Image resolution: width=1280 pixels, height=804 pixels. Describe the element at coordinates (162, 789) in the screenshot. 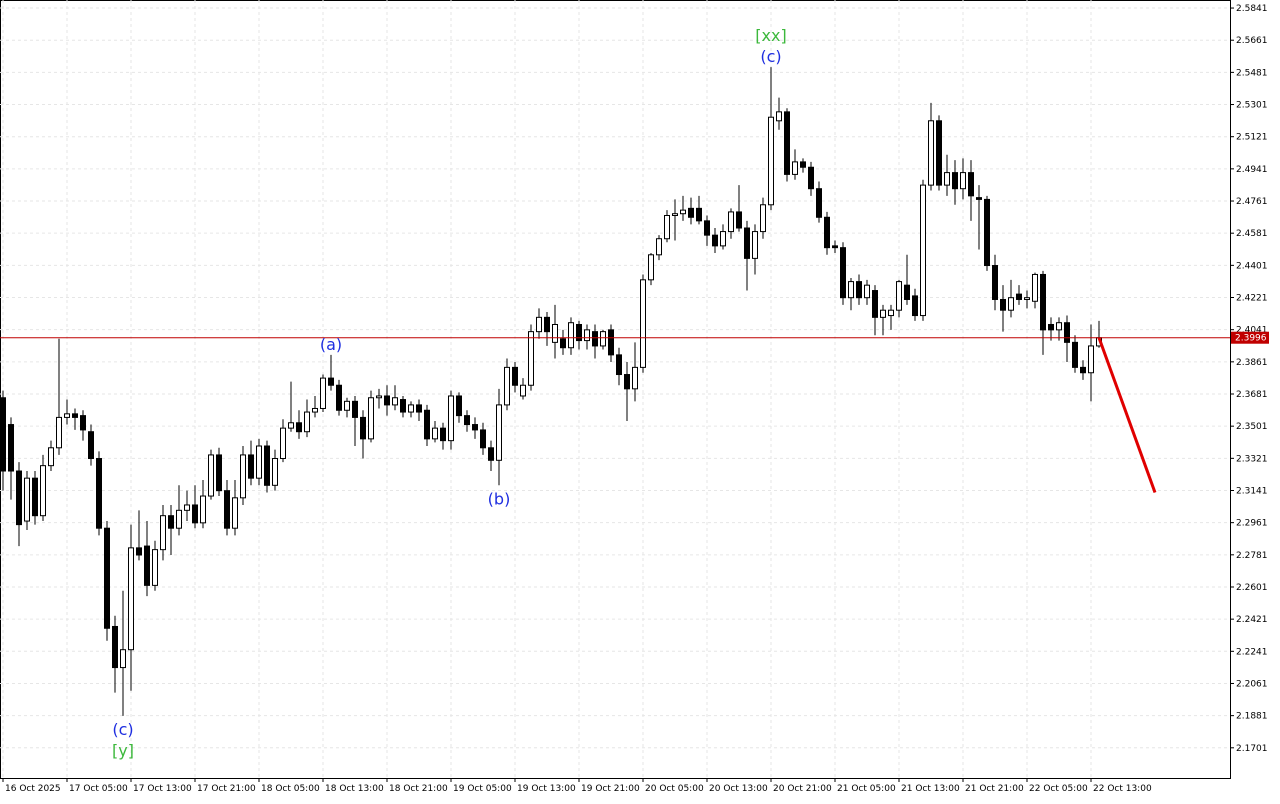

I see `x-tick-label: 17 Oct 13:00` at that location.